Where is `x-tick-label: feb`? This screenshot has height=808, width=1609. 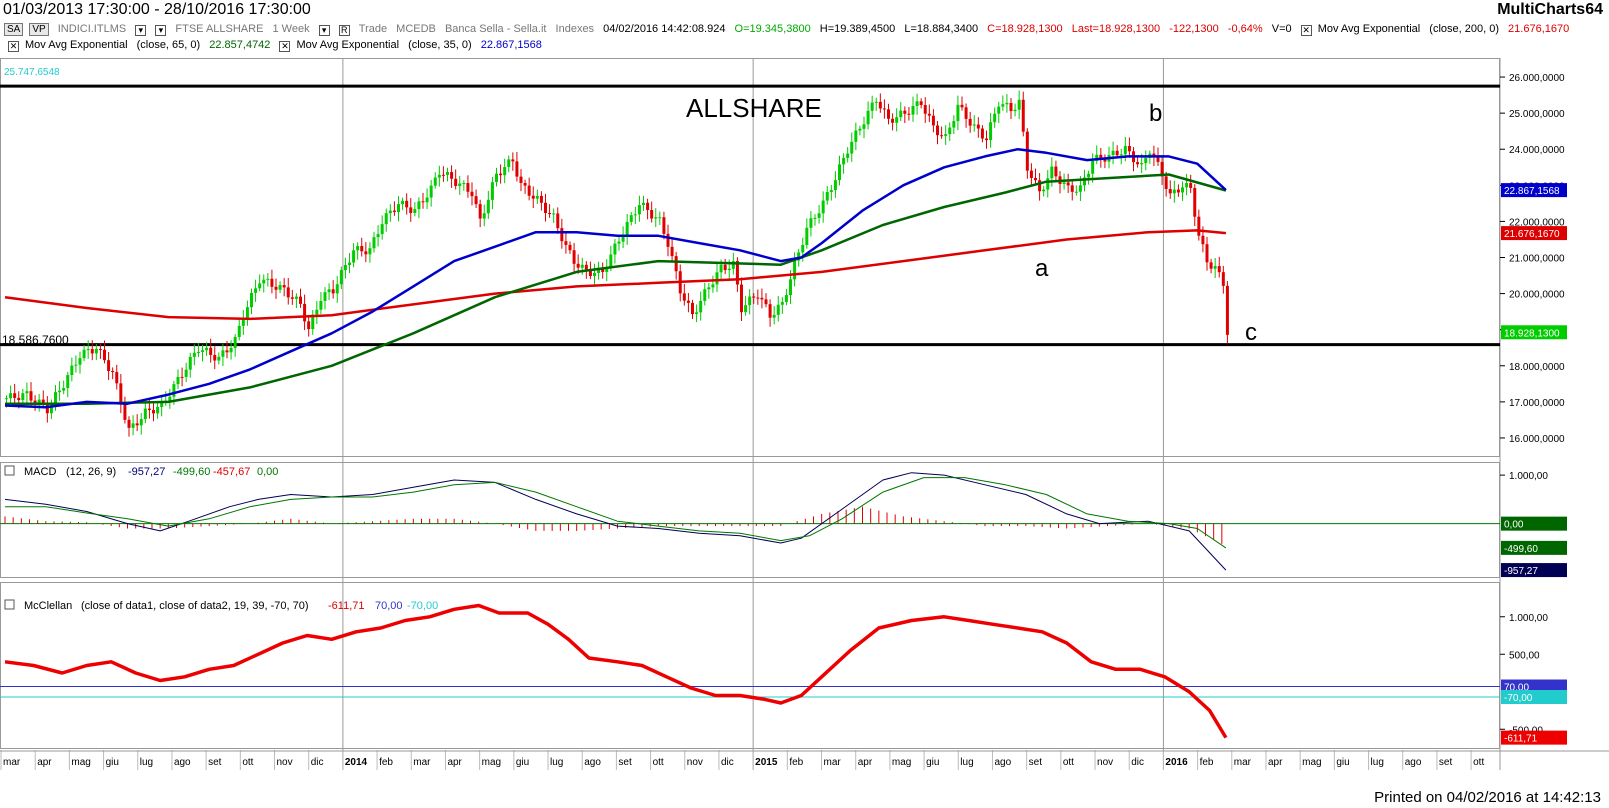 x-tick-label: feb is located at coordinates (796, 762).